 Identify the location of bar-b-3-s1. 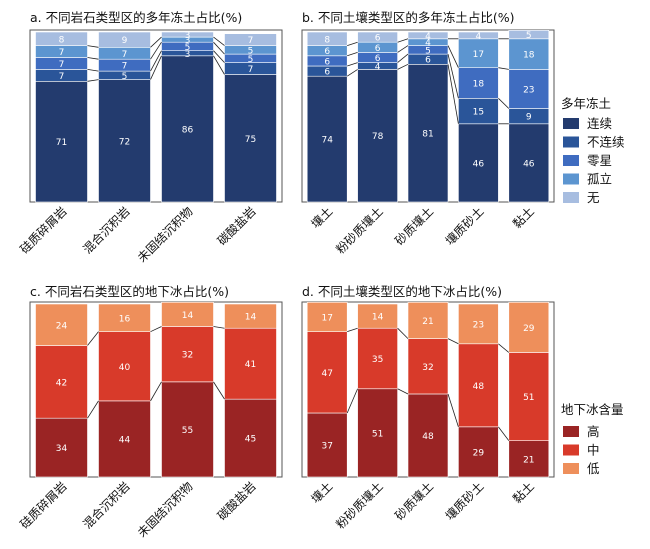
(478, 111).